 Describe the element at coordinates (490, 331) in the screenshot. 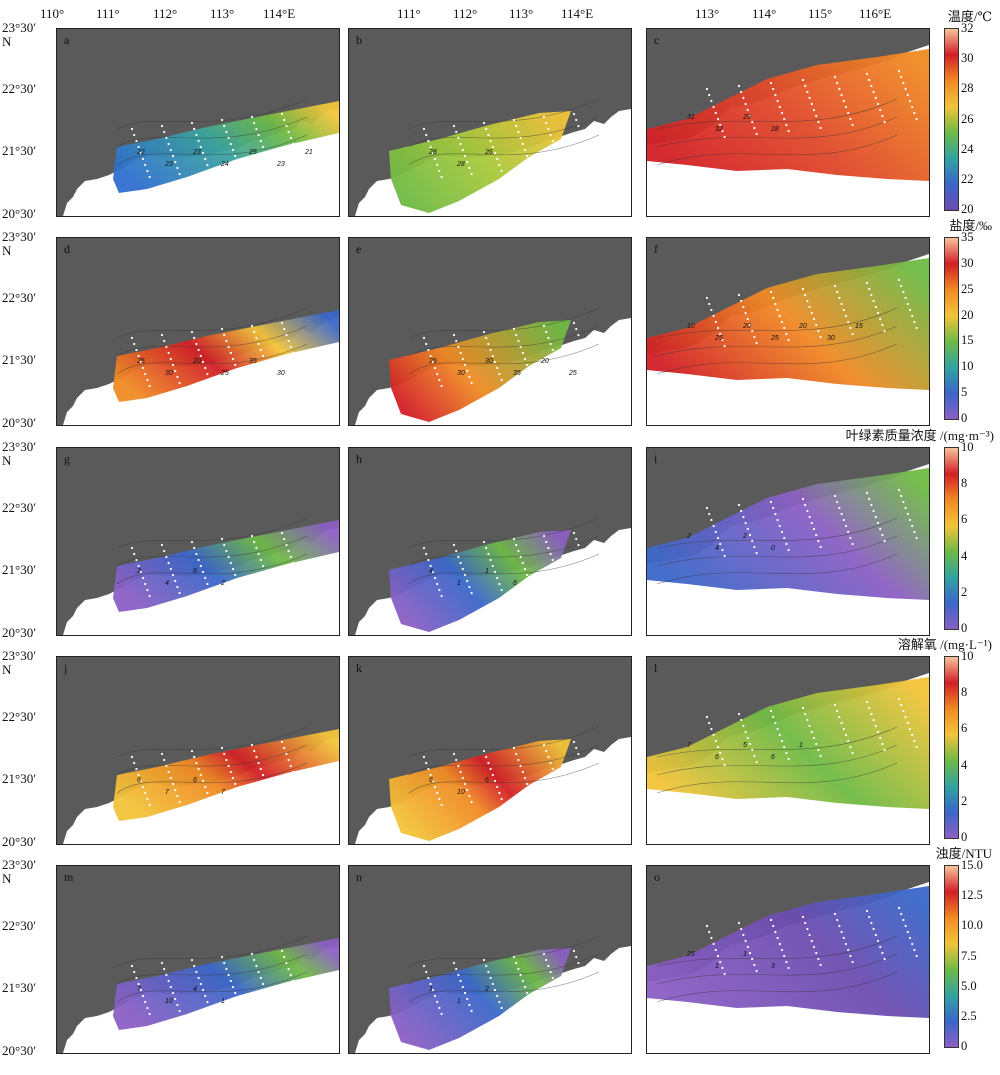

I see `map-panel-e: 25 30 30 35 20 25 e` at that location.